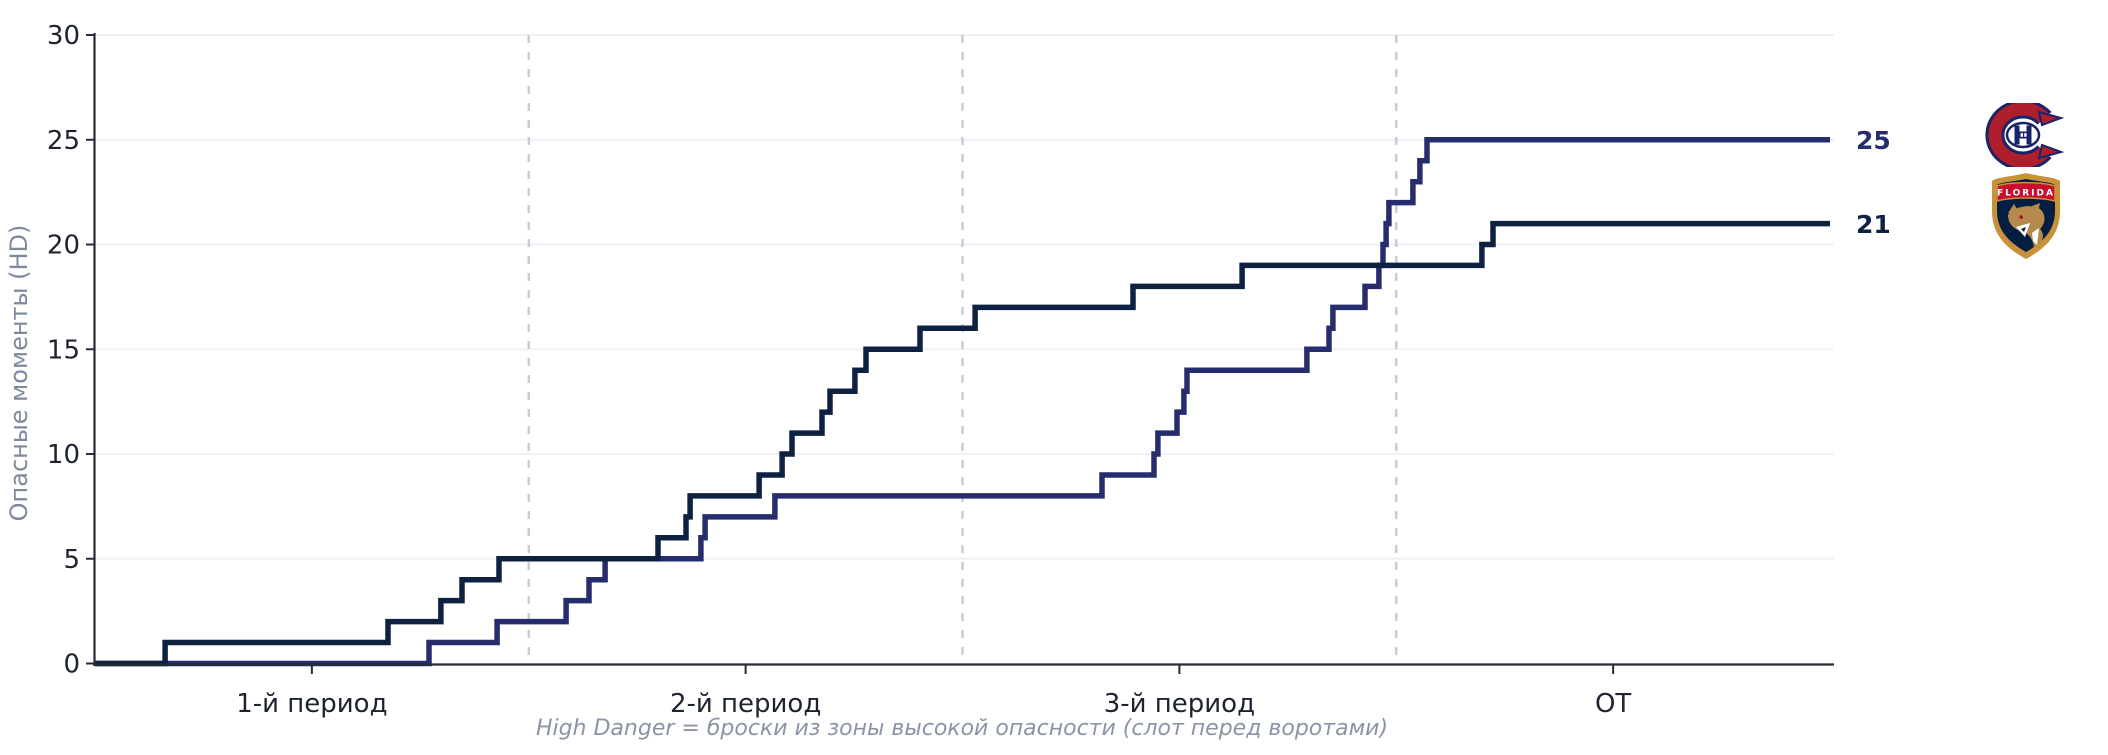 This screenshot has height=755, width=2108. Describe the element at coordinates (2051, 151) in the screenshot. I see `mtl-c-bottom-tip` at that location.